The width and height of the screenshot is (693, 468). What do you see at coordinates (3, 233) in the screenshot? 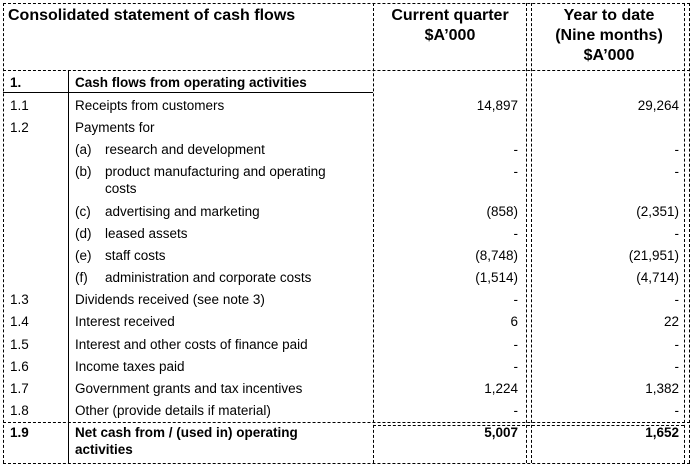
I see `left-rule` at bounding box center [3, 233].